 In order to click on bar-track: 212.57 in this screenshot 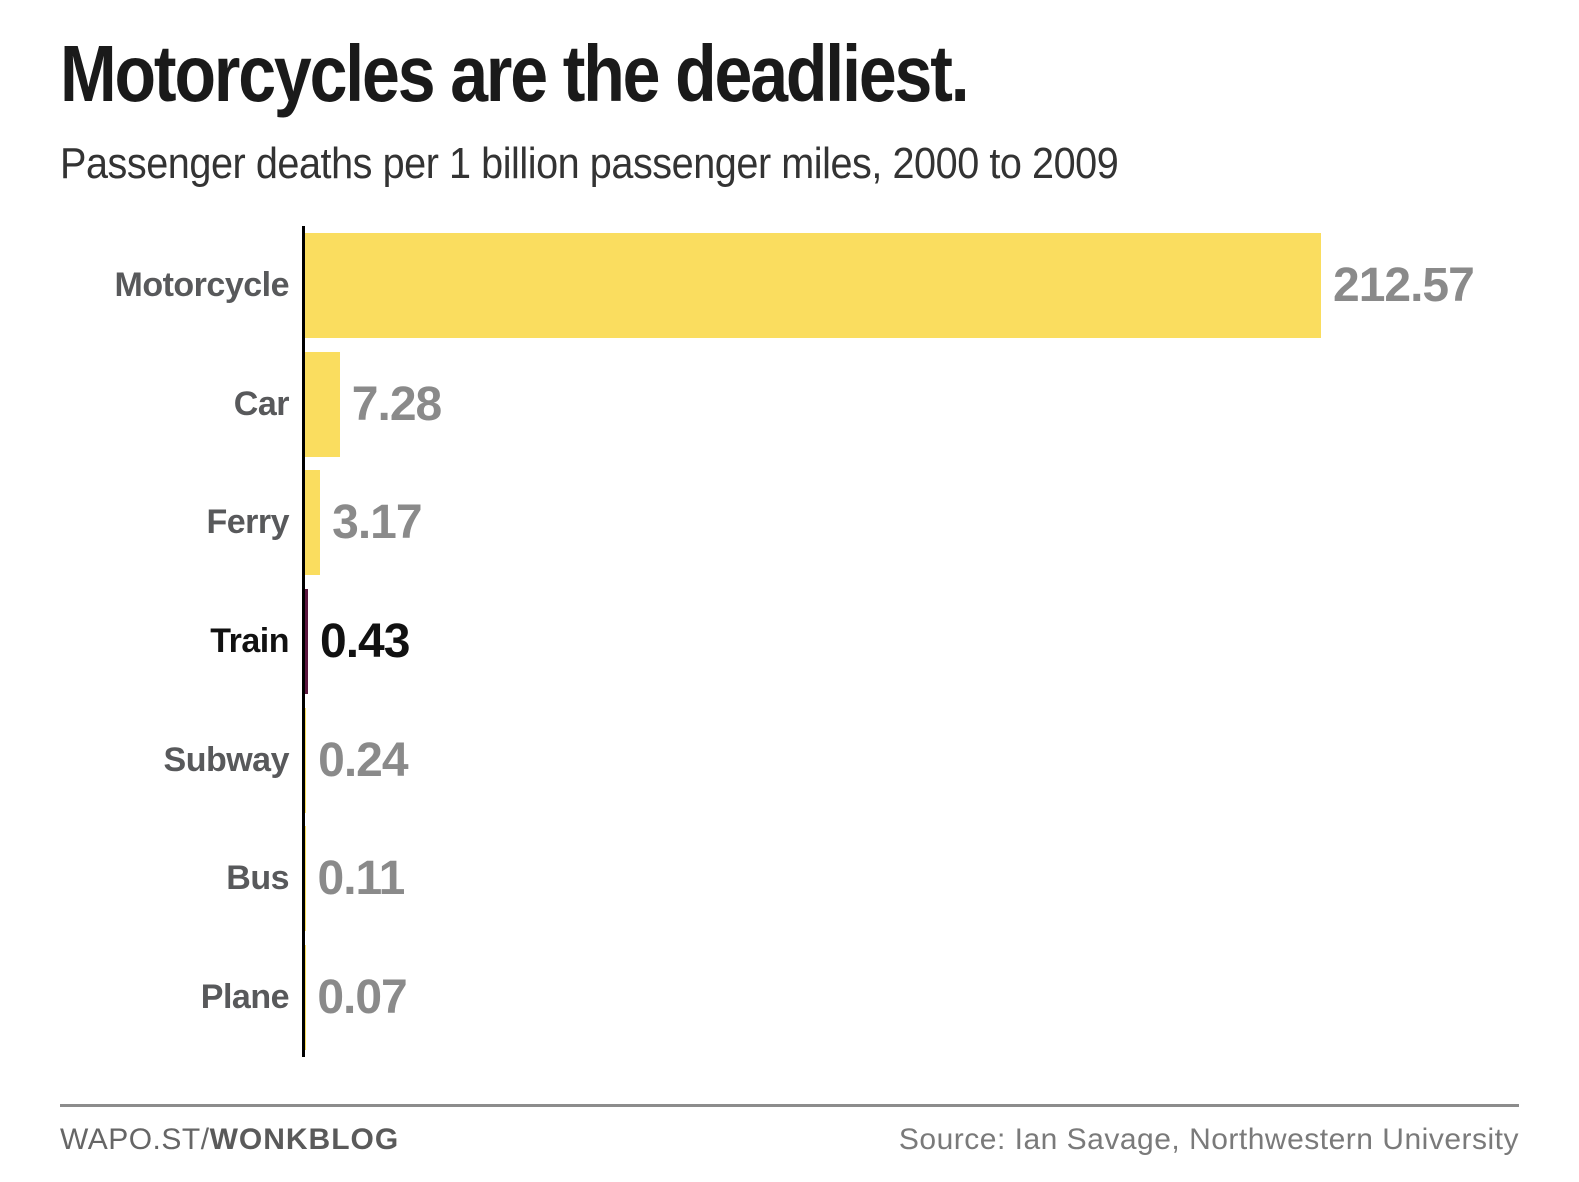, I will do `click(912, 285)`.